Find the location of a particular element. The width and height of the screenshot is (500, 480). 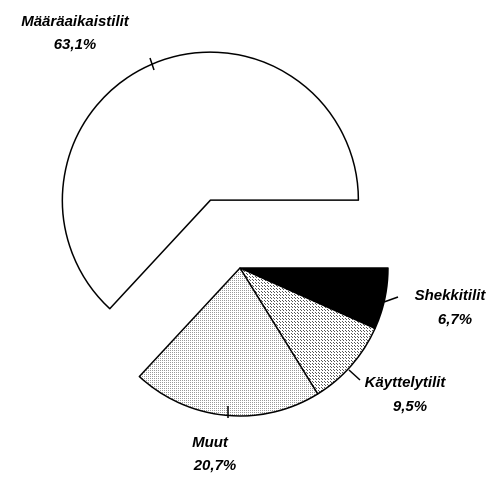

slice-label: Shekkitilit is located at coordinates (451, 295).